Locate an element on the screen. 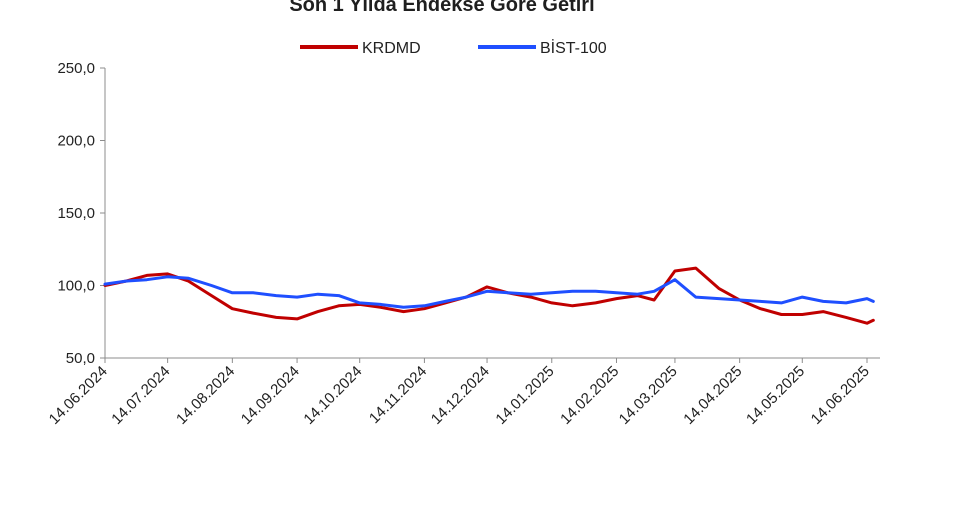  x-tick-label: 14.07.2024 is located at coordinates (140, 395).